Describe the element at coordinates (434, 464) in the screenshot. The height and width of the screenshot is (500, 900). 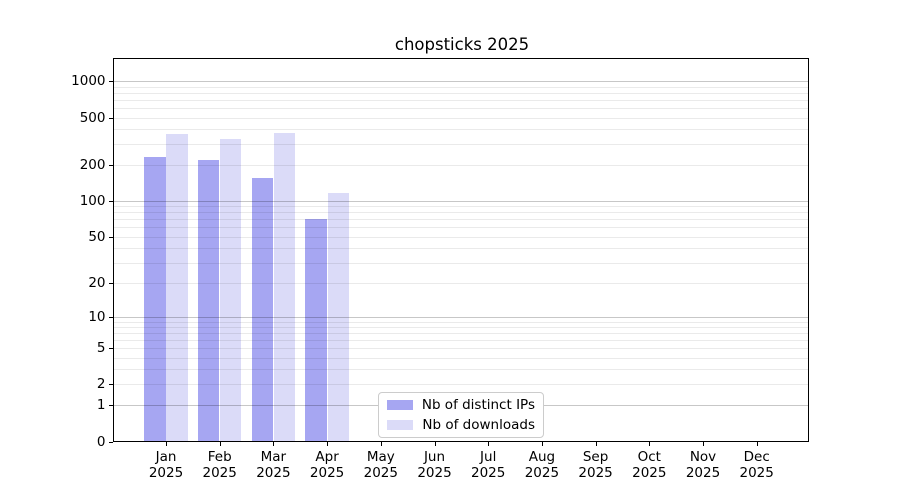
I see `x-tick-label: Jun 2025` at that location.